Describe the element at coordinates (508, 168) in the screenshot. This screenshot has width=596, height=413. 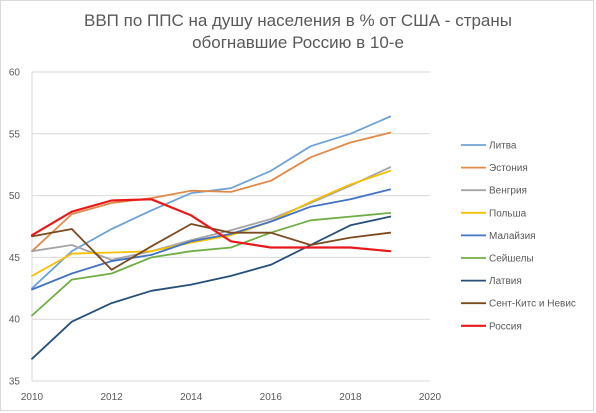
I see `legend-label: Эстония` at that location.